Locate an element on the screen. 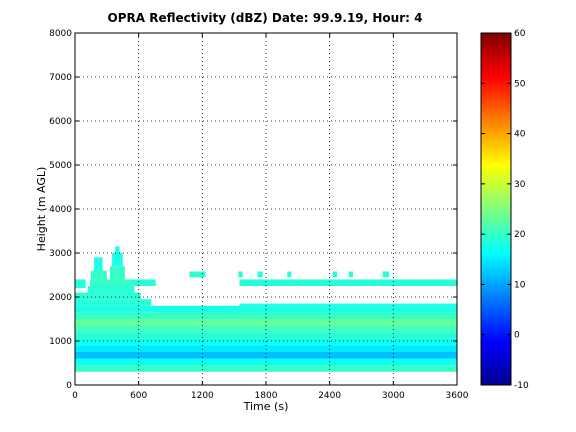  y-axis-label: Height (m AGL) is located at coordinates (41, 209).